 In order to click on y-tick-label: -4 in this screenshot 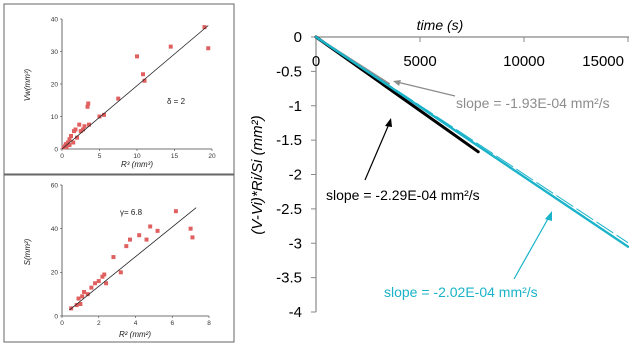, I will do `click(295, 312)`.